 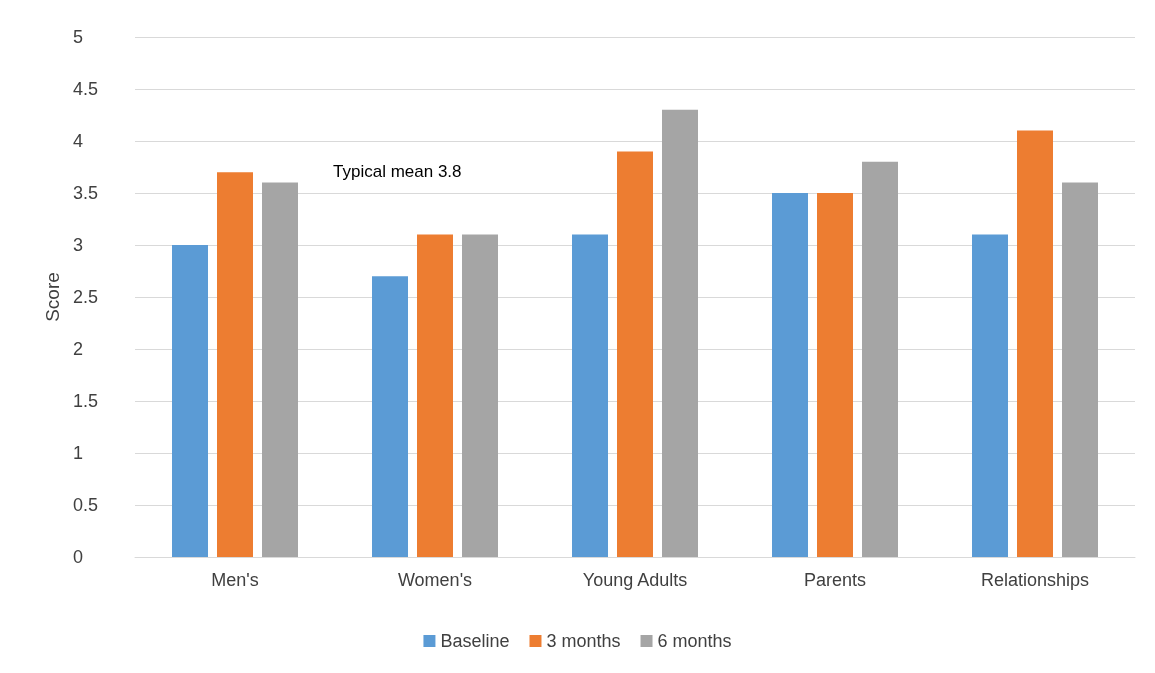 I want to click on x-tick-label: Relationships, so click(x=1035, y=580).